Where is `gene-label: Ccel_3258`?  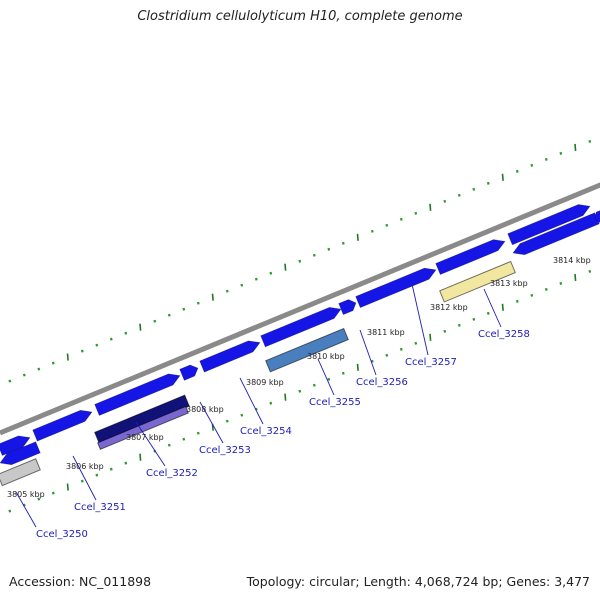
gene-label: Ccel_3258 is located at coordinates (504, 334).